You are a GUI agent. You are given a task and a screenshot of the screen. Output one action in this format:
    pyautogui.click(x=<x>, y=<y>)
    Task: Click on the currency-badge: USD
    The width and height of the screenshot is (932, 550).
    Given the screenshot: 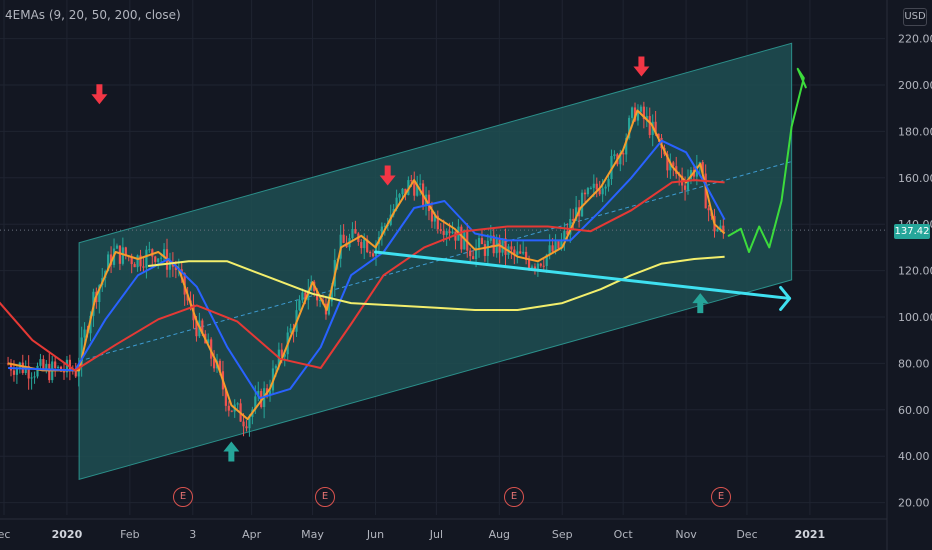 What is the action you would take?
    pyautogui.click(x=915, y=17)
    